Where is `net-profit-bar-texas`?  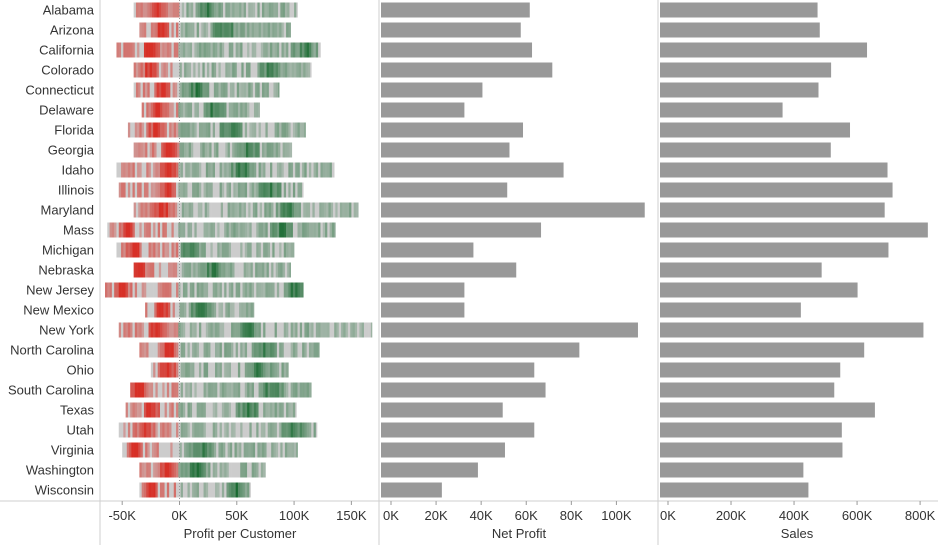 net-profit-bar-texas is located at coordinates (442, 410).